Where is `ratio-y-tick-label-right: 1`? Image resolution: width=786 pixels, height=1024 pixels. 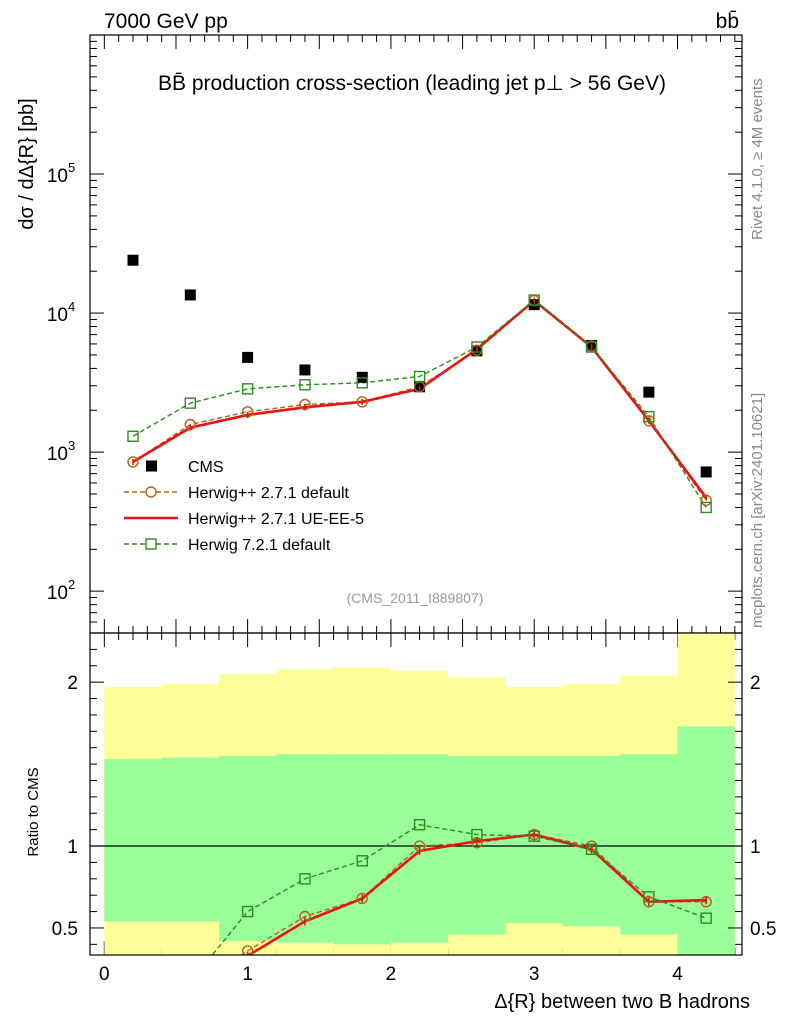
ratio-y-tick-label-right: 1 is located at coordinates (755, 847).